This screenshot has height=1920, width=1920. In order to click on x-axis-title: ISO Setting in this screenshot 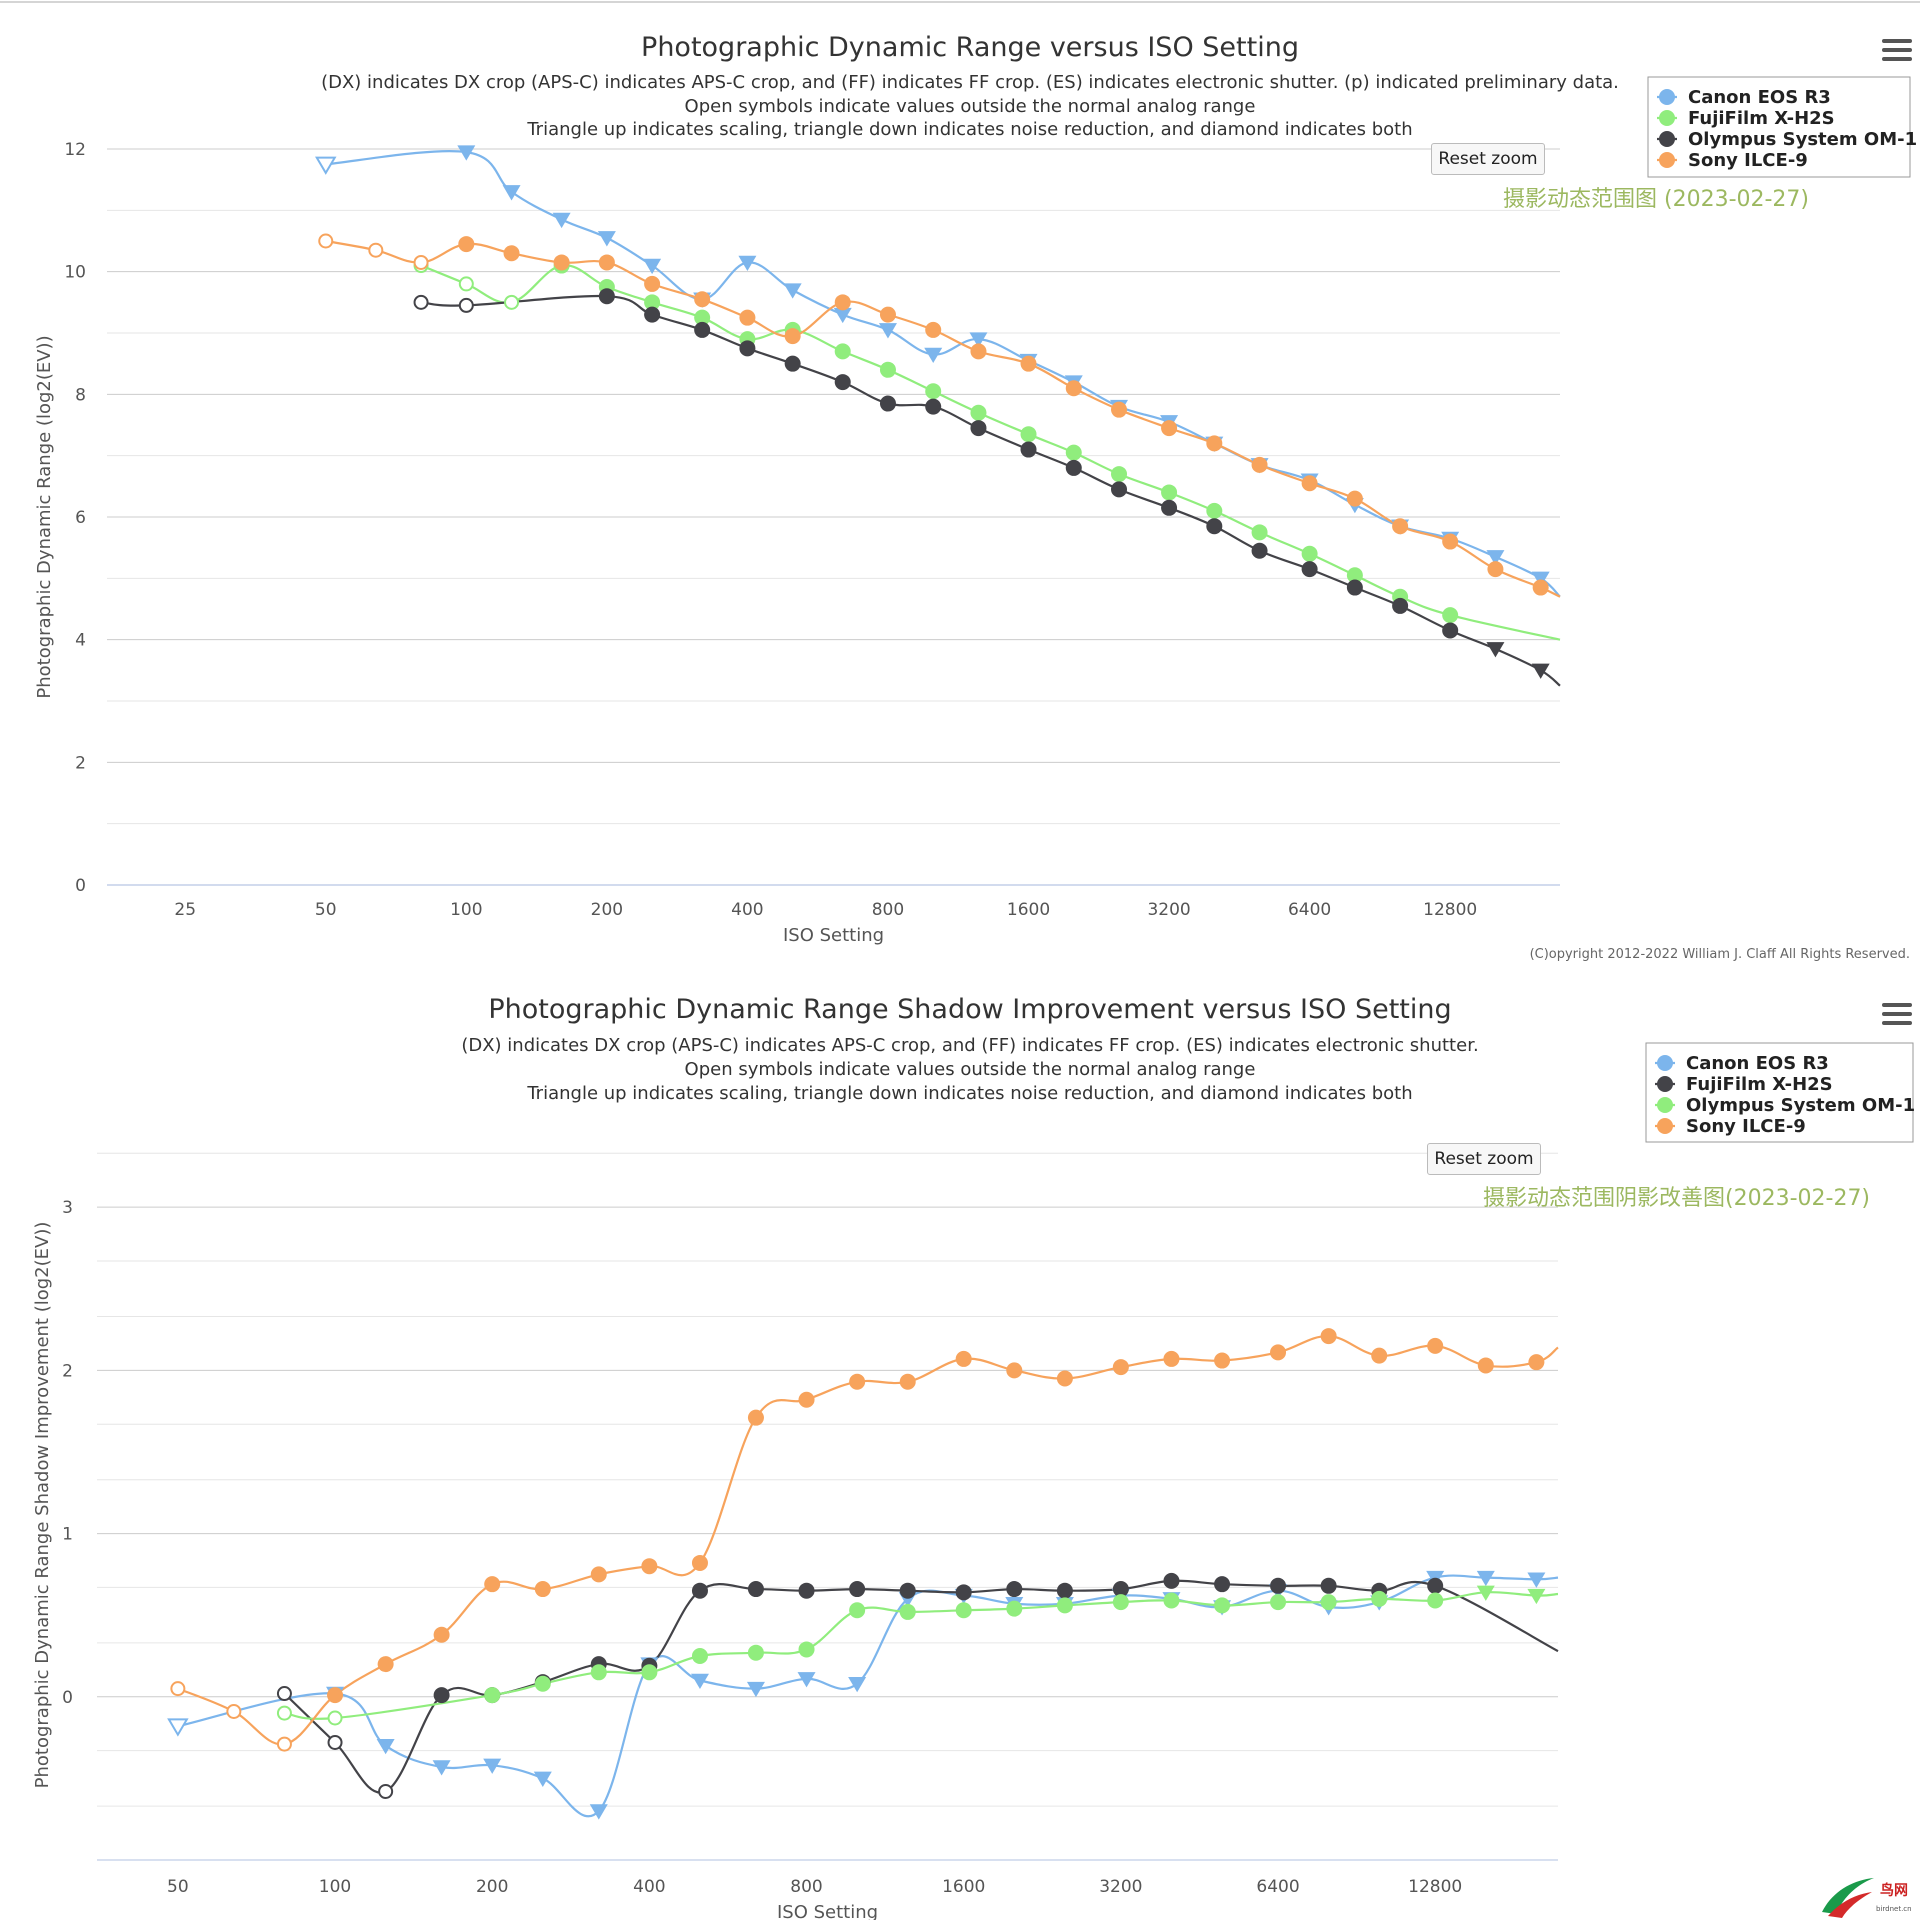, I will do `click(827, 1911)`.